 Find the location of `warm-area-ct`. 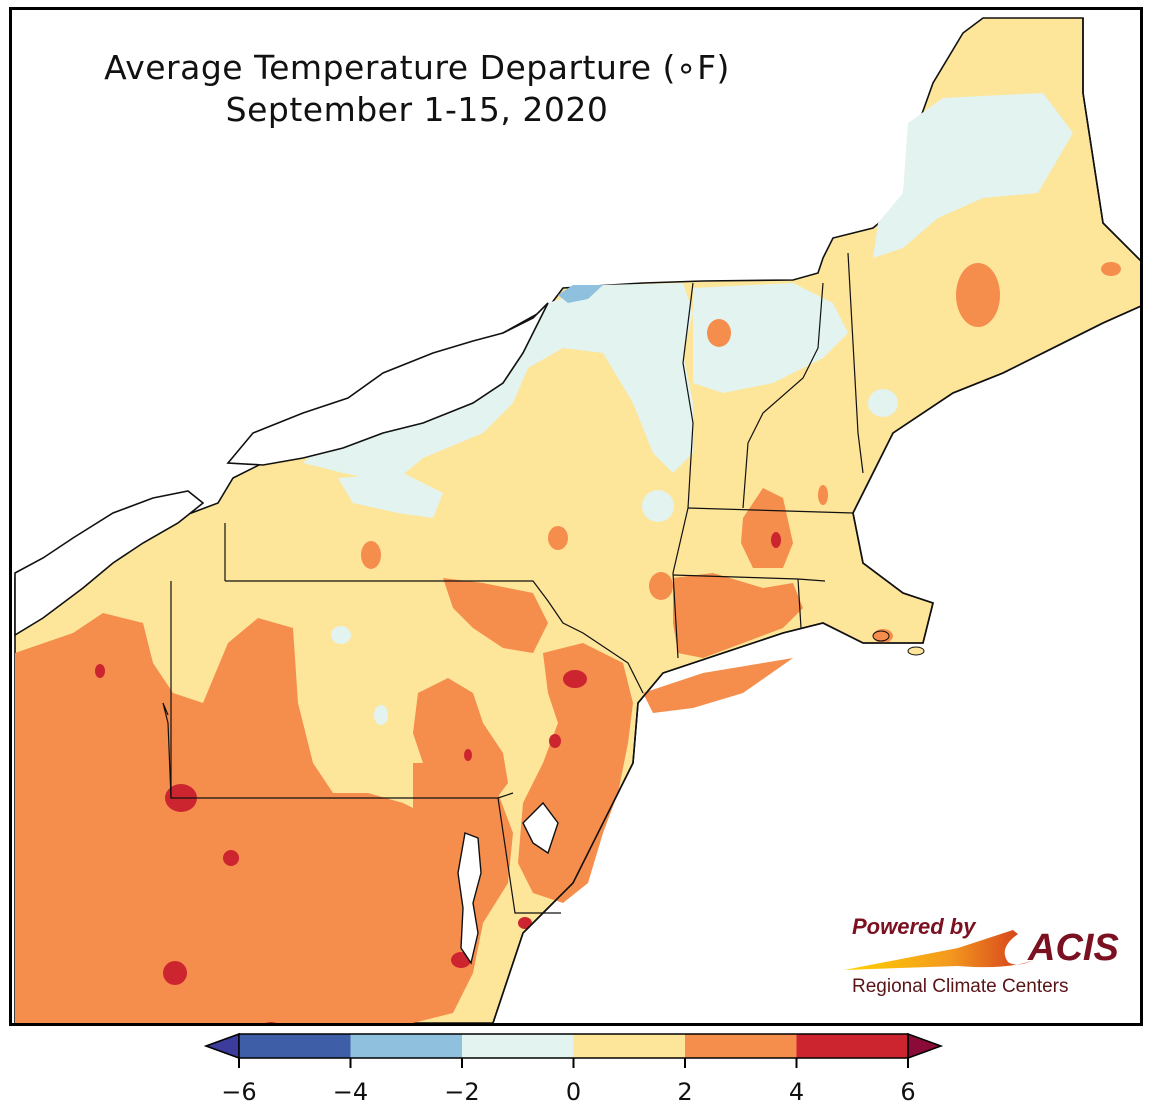

warm-area-ct is located at coordinates (738, 615).